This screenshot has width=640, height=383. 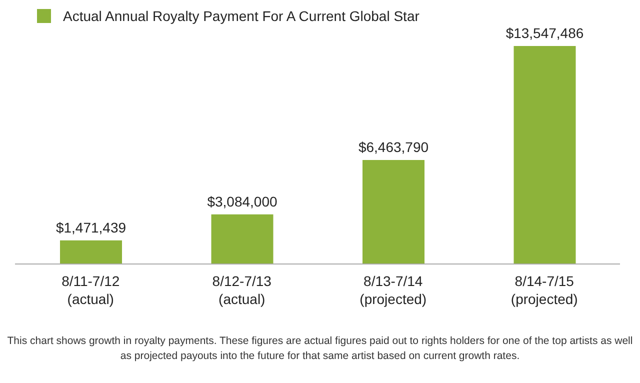 What do you see at coordinates (91, 227) in the screenshot?
I see `data-label: $1,471,439` at bounding box center [91, 227].